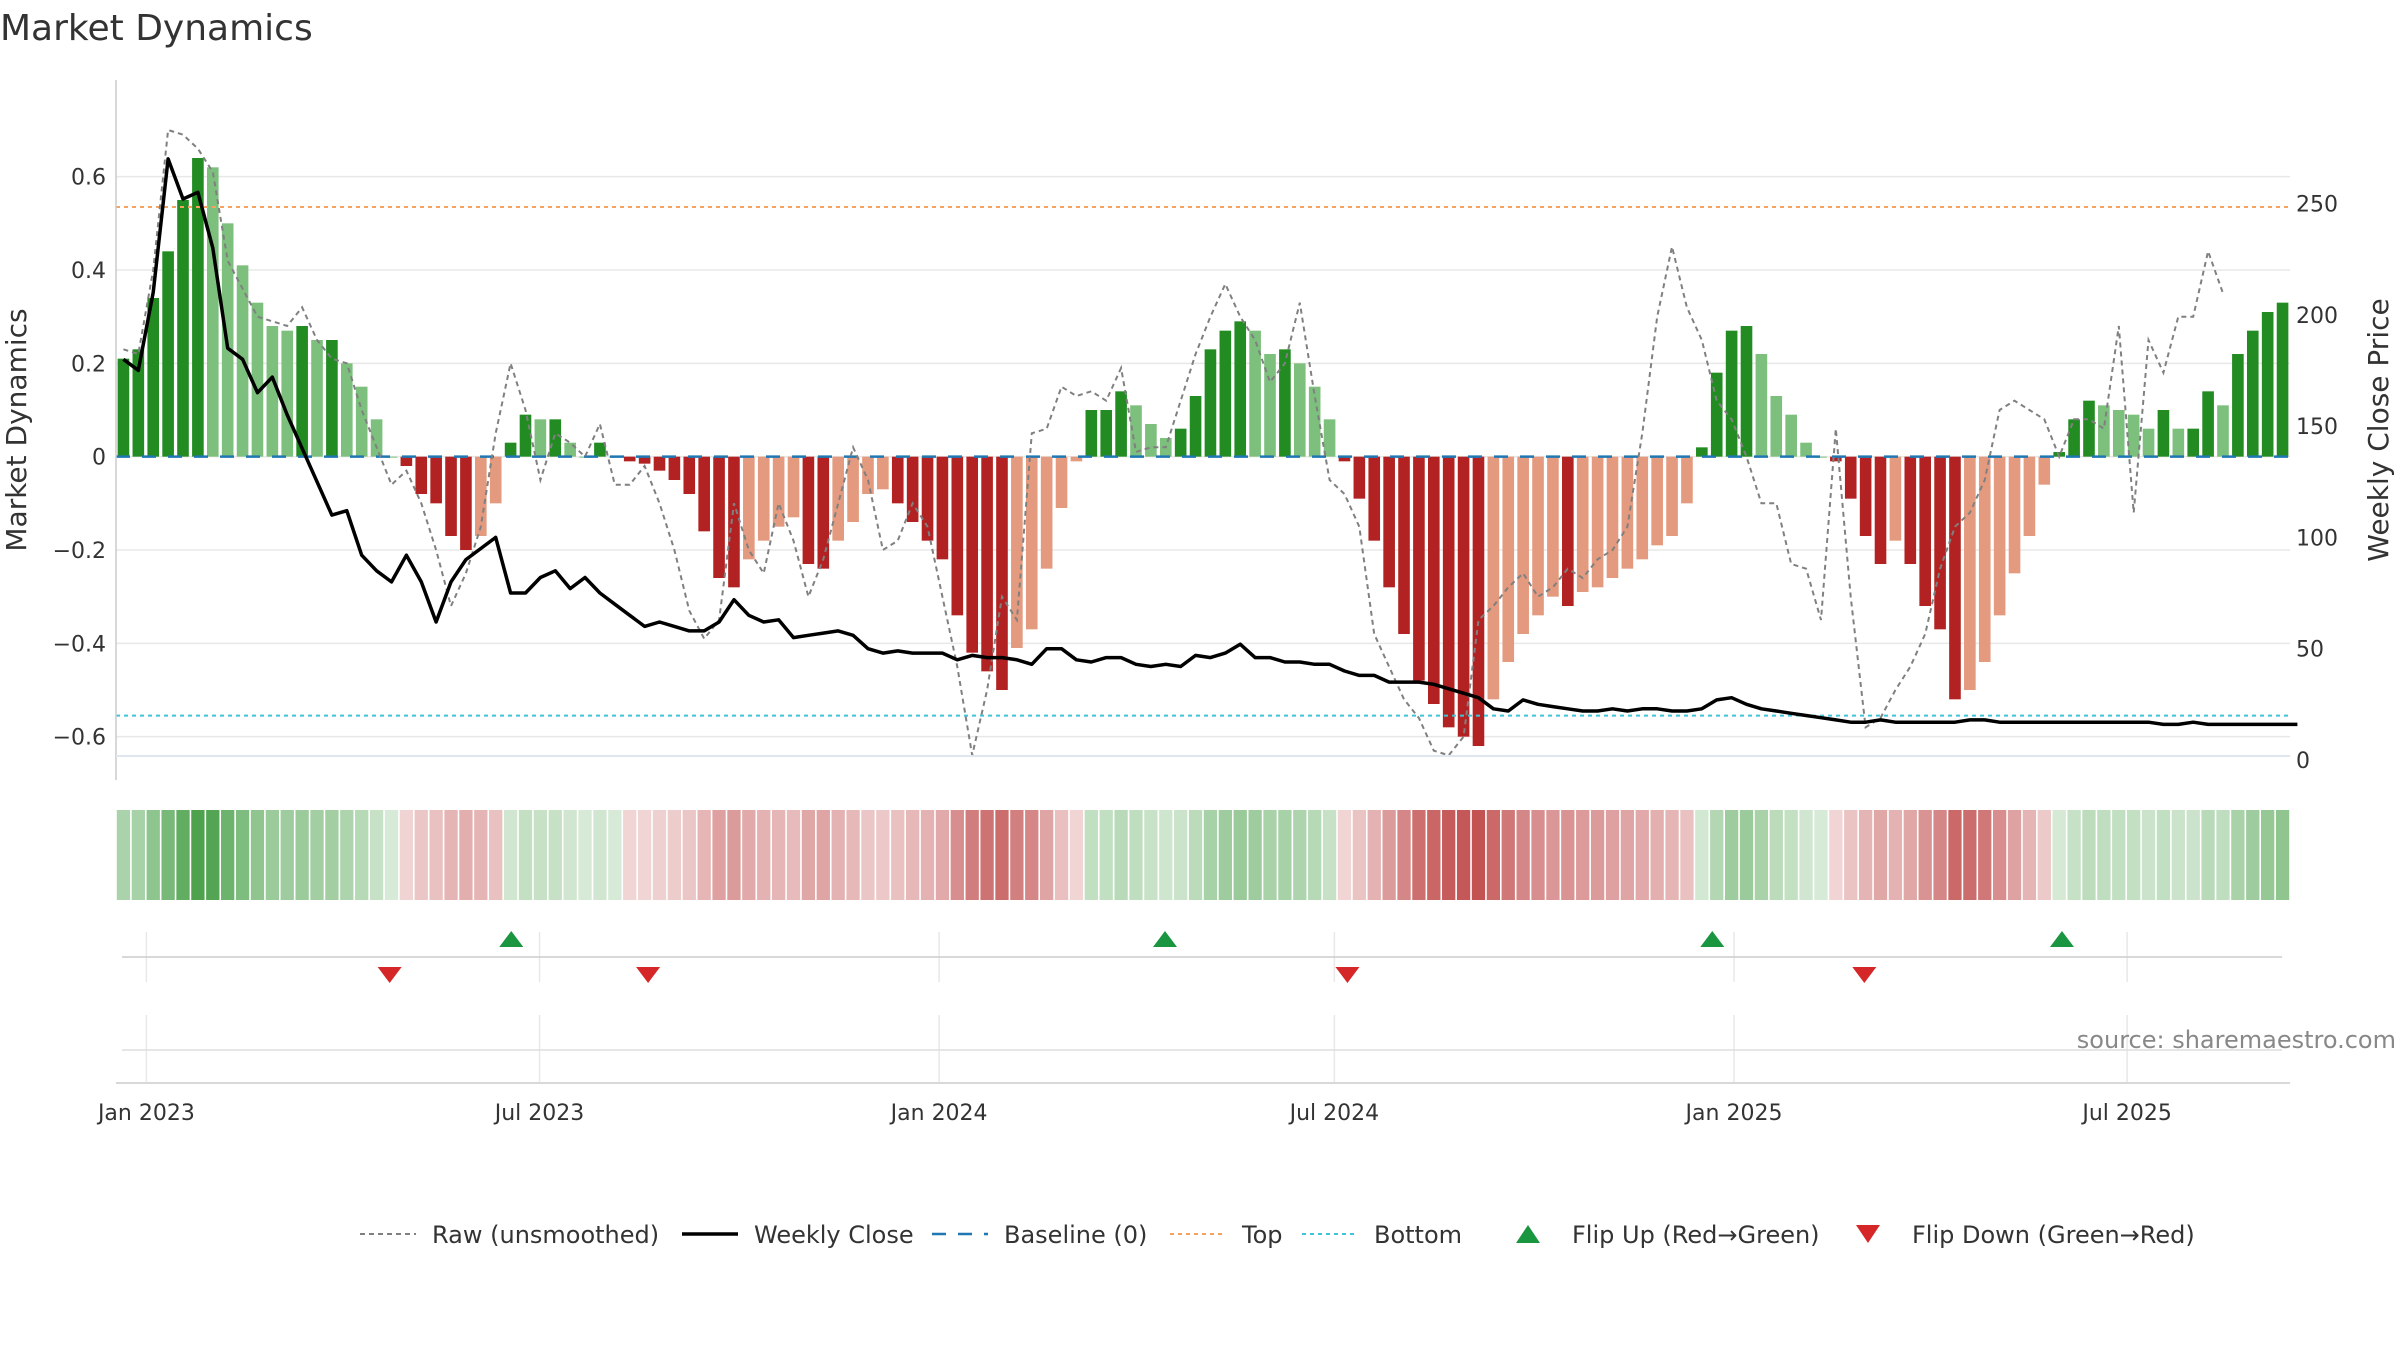 The image size is (2400, 1354). Describe the element at coordinates (2317, 538) in the screenshot. I see `right-tick-label: 100` at that location.